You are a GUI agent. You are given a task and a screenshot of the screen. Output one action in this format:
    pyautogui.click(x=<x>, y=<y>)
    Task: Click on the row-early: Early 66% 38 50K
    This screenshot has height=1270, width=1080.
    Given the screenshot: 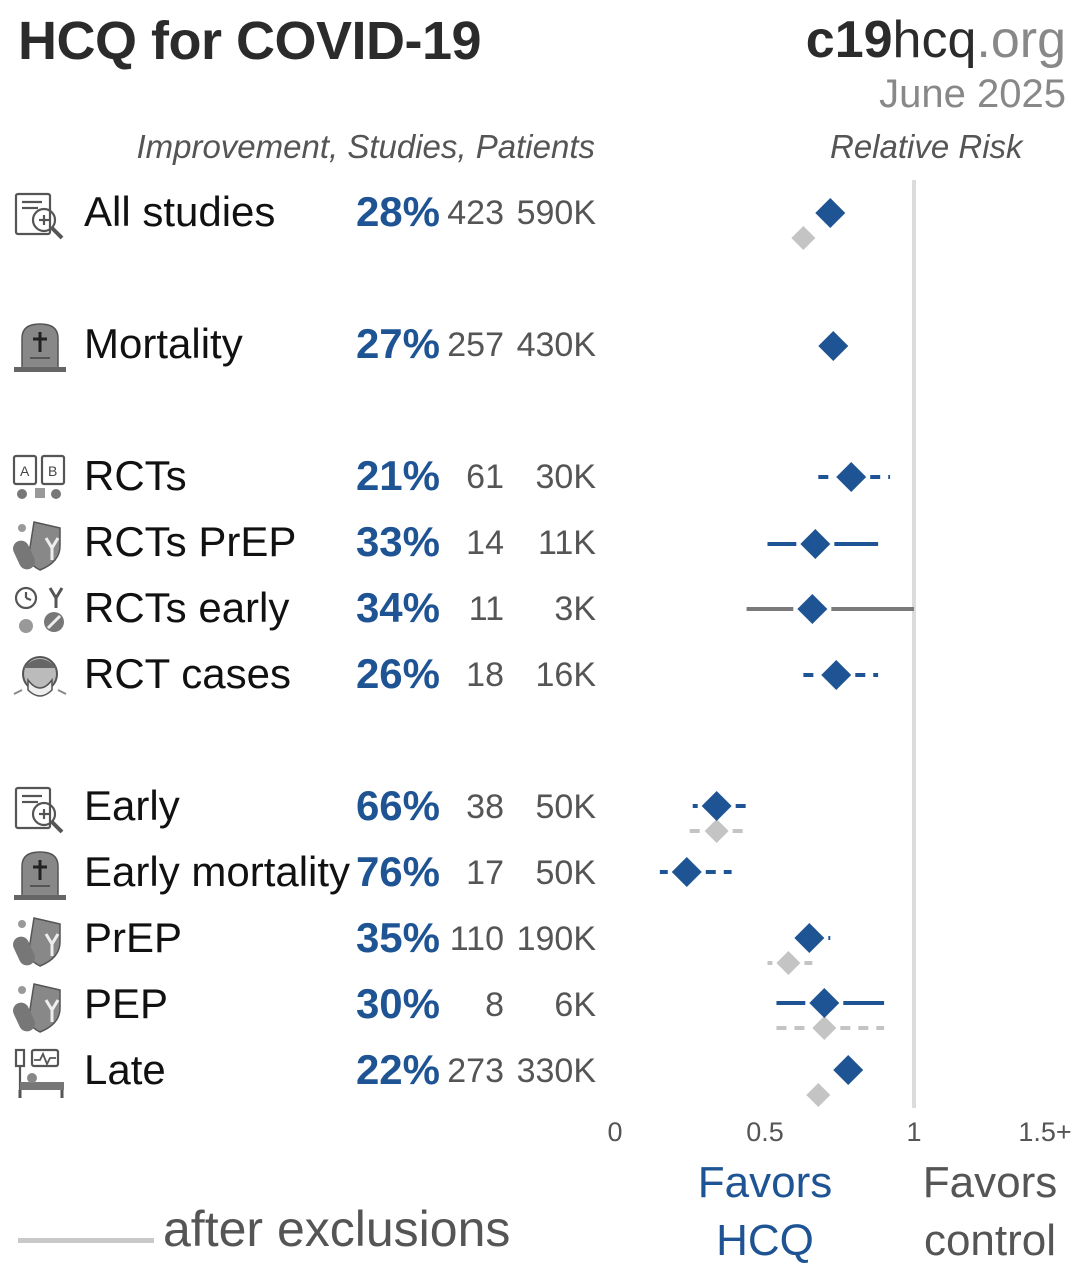 What is the action you would take?
    pyautogui.click(x=305, y=808)
    